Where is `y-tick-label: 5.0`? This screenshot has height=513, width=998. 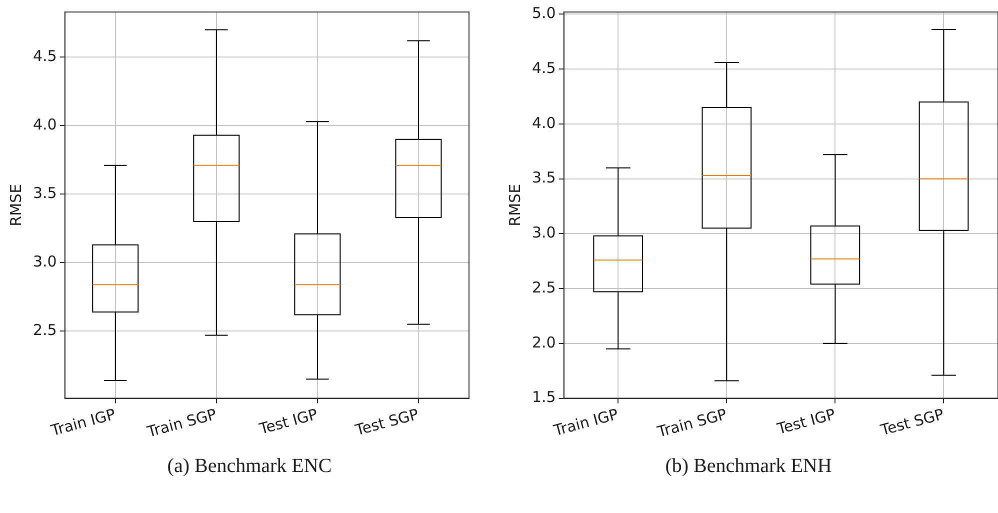 y-tick-label: 5.0 is located at coordinates (544, 13).